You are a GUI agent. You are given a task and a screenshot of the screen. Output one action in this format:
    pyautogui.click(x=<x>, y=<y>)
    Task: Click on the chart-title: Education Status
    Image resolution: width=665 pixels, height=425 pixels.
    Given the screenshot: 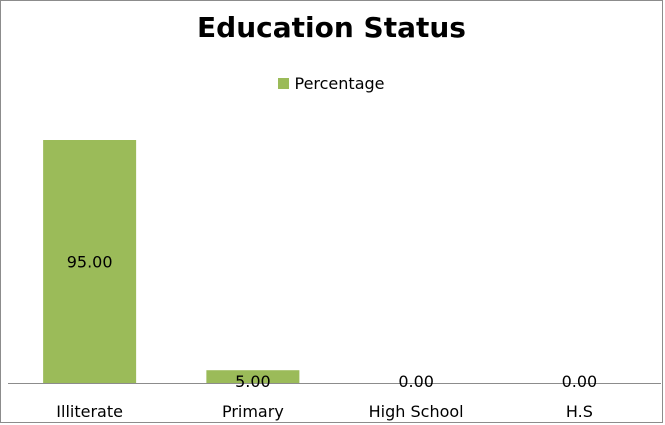 What is the action you would take?
    pyautogui.click(x=331, y=27)
    